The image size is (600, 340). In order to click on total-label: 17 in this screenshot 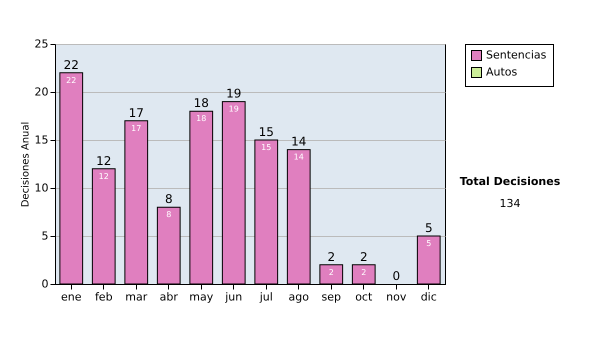, I will do `click(136, 113)`.